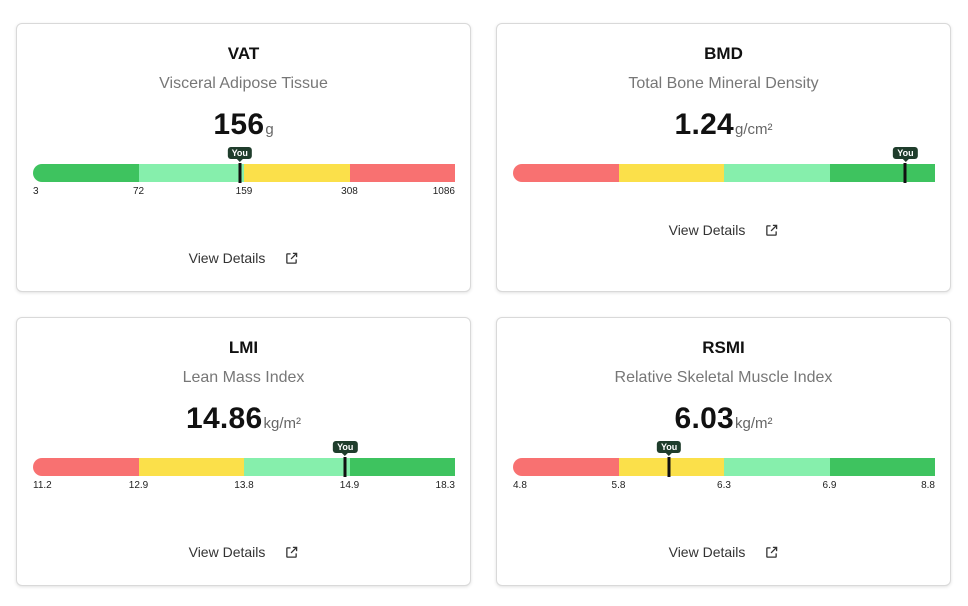 Image resolution: width=968 pixels, height=606 pixels. I want to click on range-ticks: 11.2 12.9 13.8 14.9 18.3, so click(244, 487).